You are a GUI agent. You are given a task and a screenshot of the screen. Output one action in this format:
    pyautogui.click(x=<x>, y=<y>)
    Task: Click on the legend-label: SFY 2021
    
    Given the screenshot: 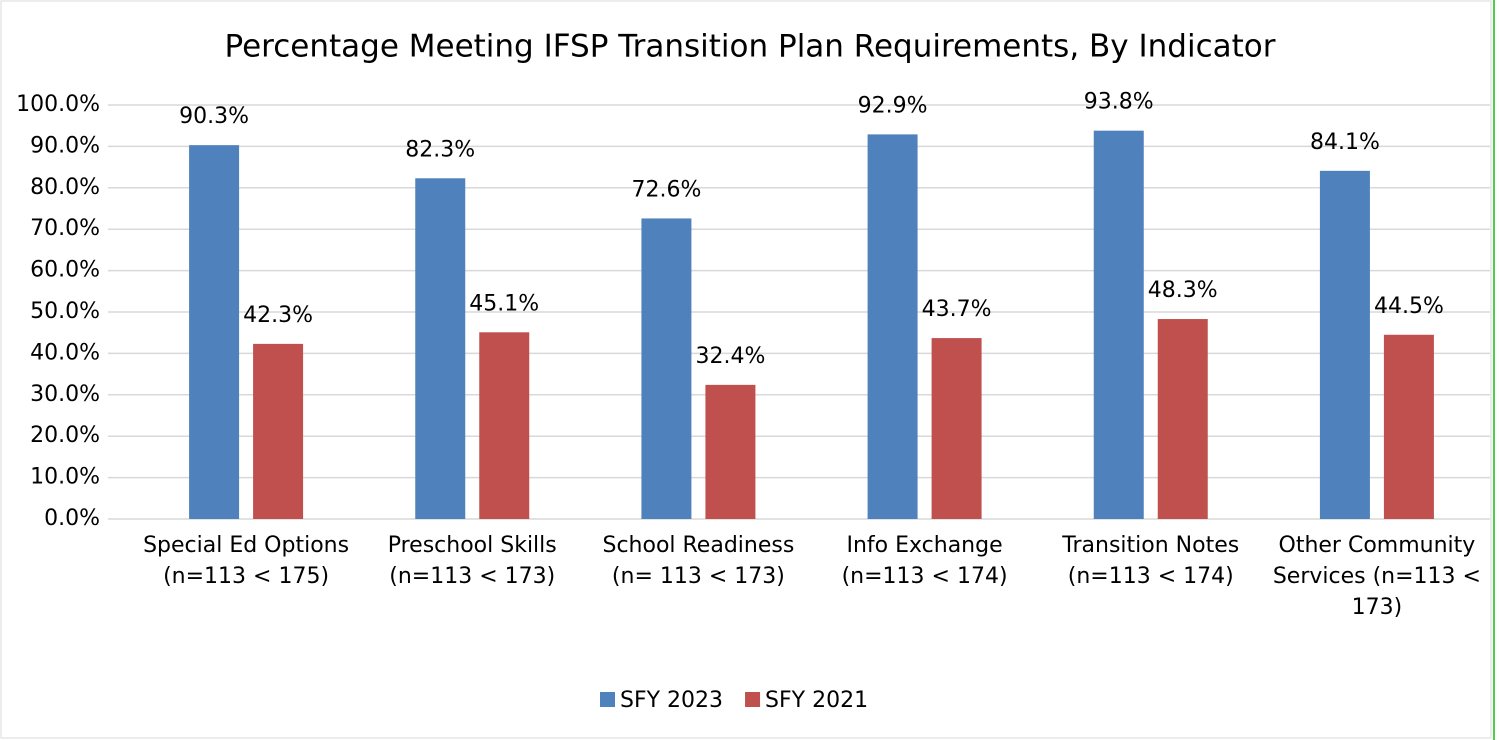 What is the action you would take?
    pyautogui.click(x=816, y=700)
    